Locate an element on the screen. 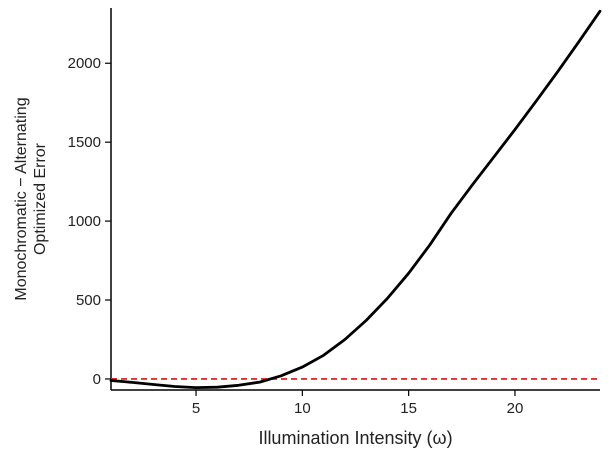  y-tick-label: 1500 is located at coordinates (84, 142).